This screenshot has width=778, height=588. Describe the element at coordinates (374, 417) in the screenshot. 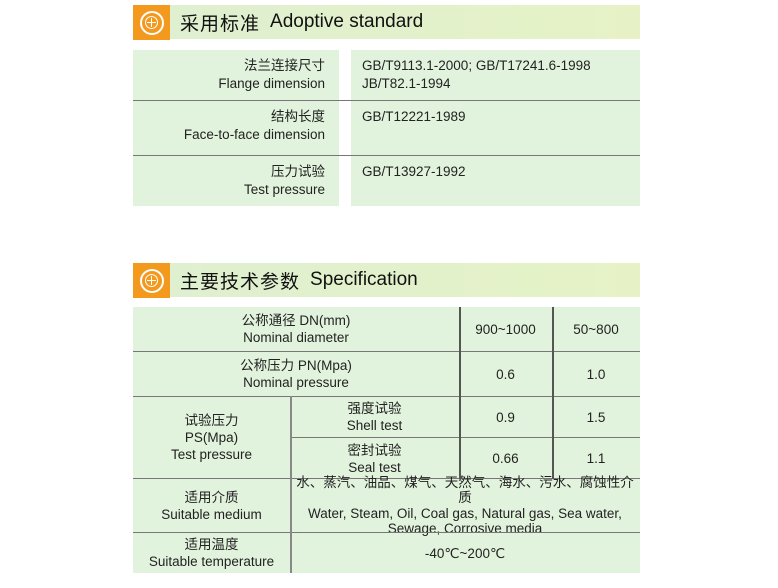

I see `shell-test-label: 强度试验 Shell test` at that location.